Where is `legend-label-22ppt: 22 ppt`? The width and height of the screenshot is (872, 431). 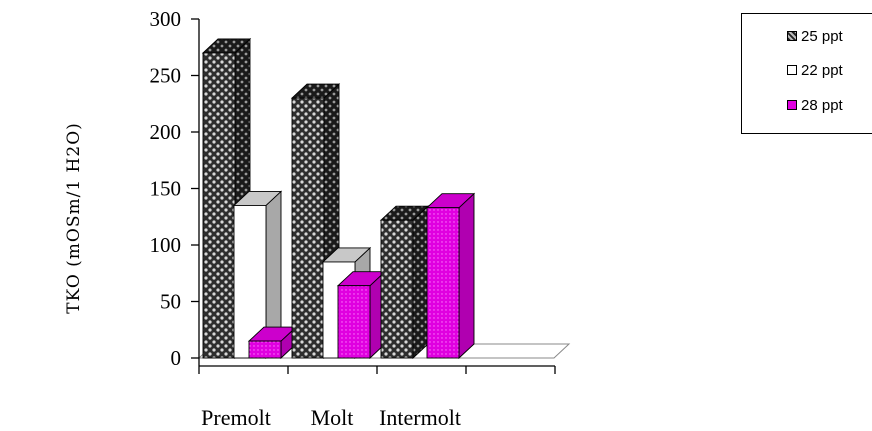
legend-label-22ppt: 22 ppt is located at coordinates (822, 70).